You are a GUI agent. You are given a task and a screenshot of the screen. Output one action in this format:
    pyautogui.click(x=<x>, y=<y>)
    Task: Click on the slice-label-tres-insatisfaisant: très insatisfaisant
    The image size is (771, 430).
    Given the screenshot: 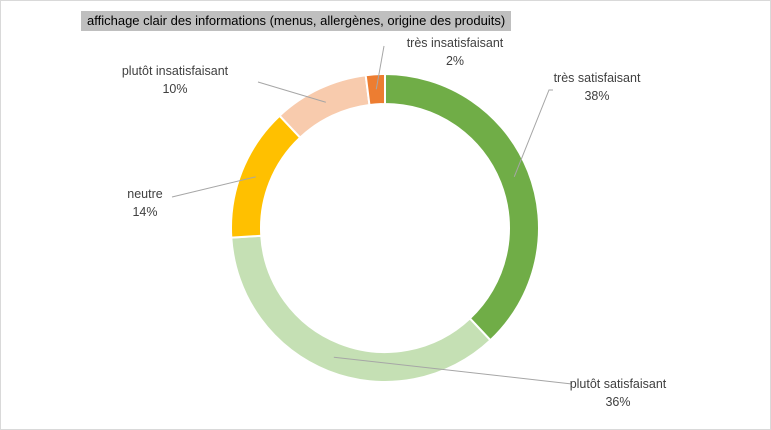 What is the action you would take?
    pyautogui.click(x=455, y=43)
    